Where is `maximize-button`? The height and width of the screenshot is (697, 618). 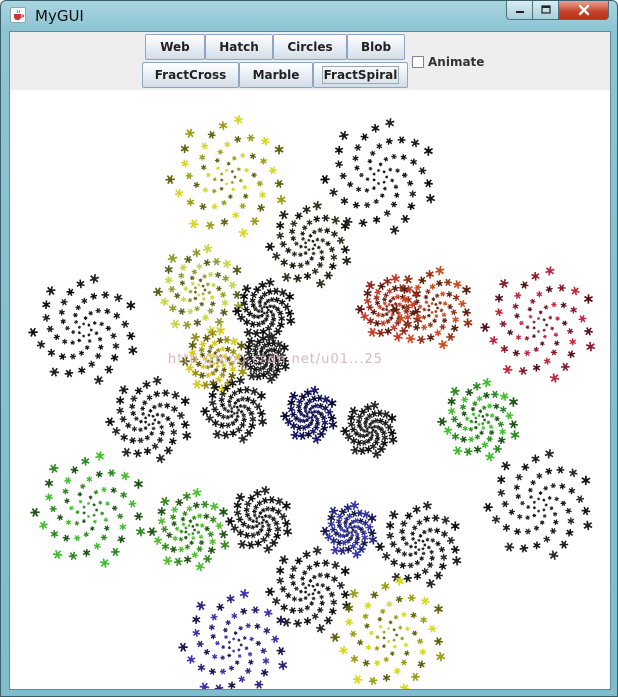
maximize-button is located at coordinates (545, 10).